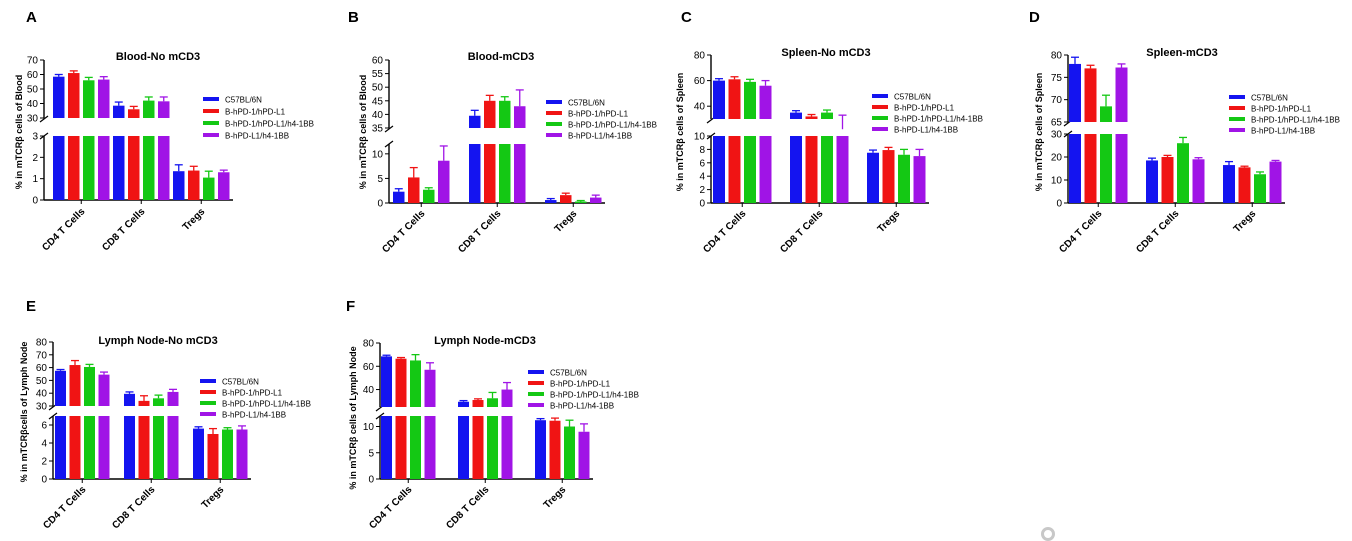  I want to click on y-tick-label: 6, so click(702, 163).